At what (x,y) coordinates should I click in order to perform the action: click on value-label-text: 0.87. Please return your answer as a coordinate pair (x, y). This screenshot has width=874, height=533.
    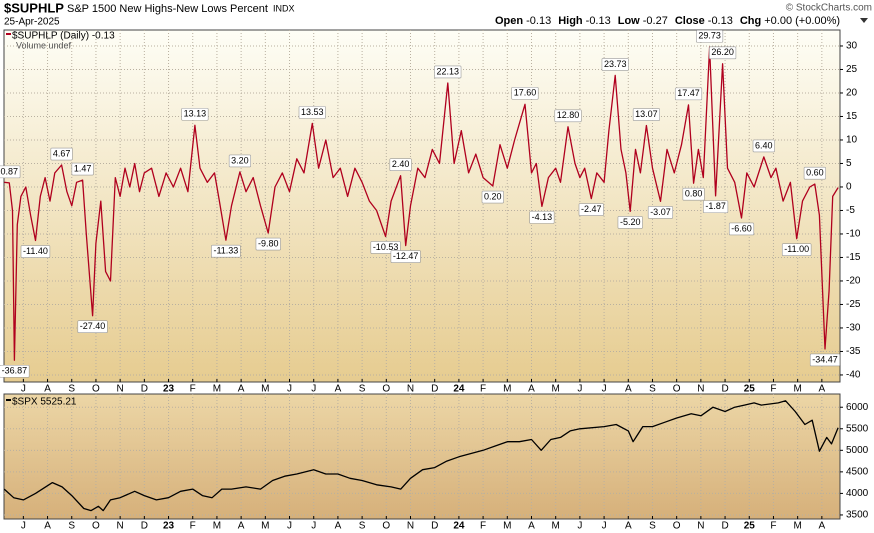
    Looking at the image, I should click on (10, 171).